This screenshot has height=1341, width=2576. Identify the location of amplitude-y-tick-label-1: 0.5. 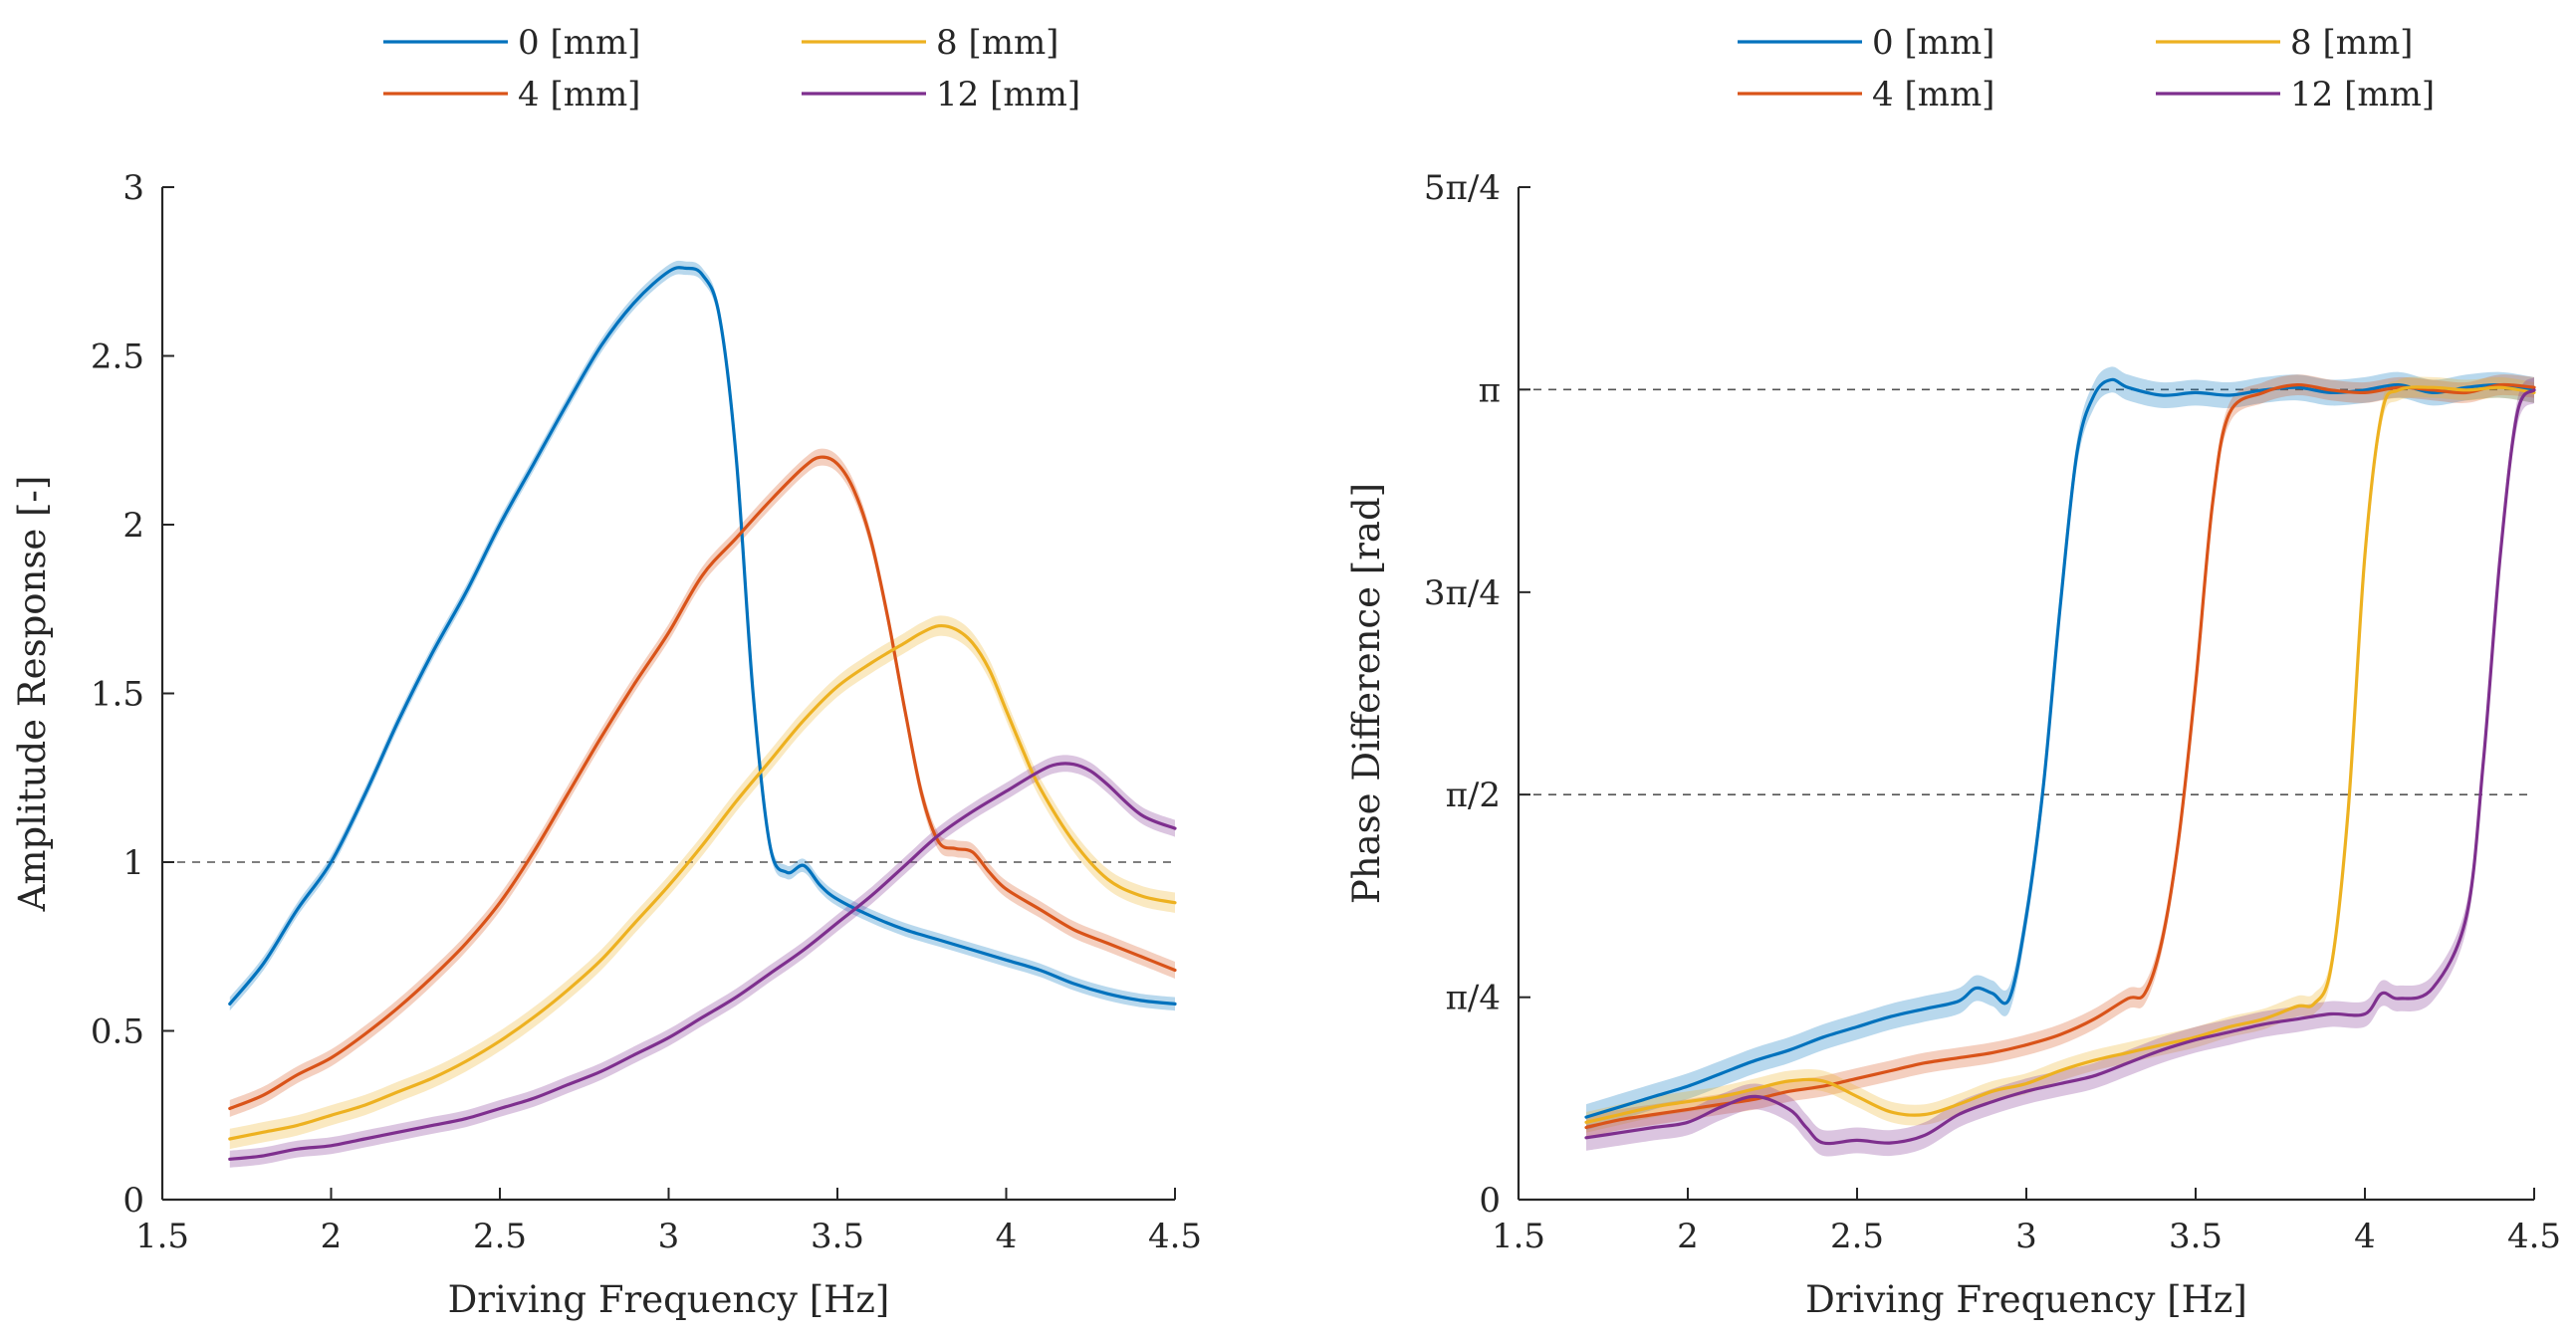
(117, 1032).